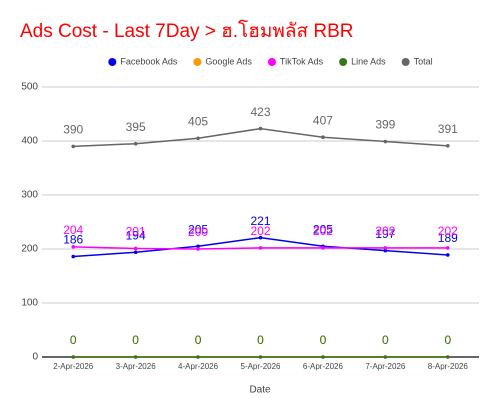 The width and height of the screenshot is (500, 415). Describe the element at coordinates (198, 232) in the screenshot. I see `data-label: 200` at that location.